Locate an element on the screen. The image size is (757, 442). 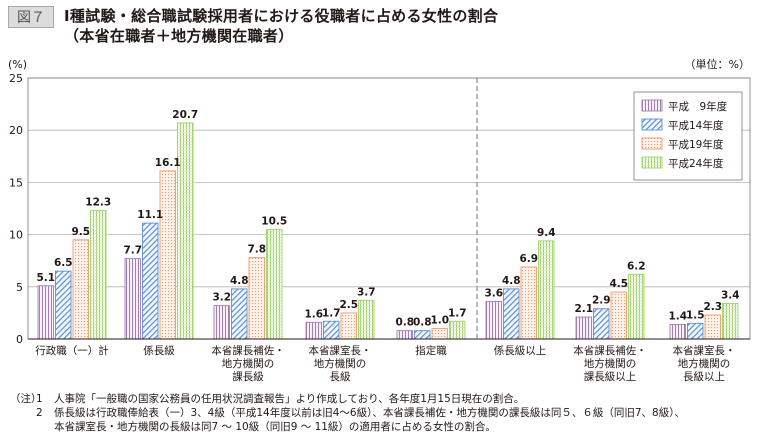
x-tick-label: 行政職（一）計 is located at coordinates (72, 350).